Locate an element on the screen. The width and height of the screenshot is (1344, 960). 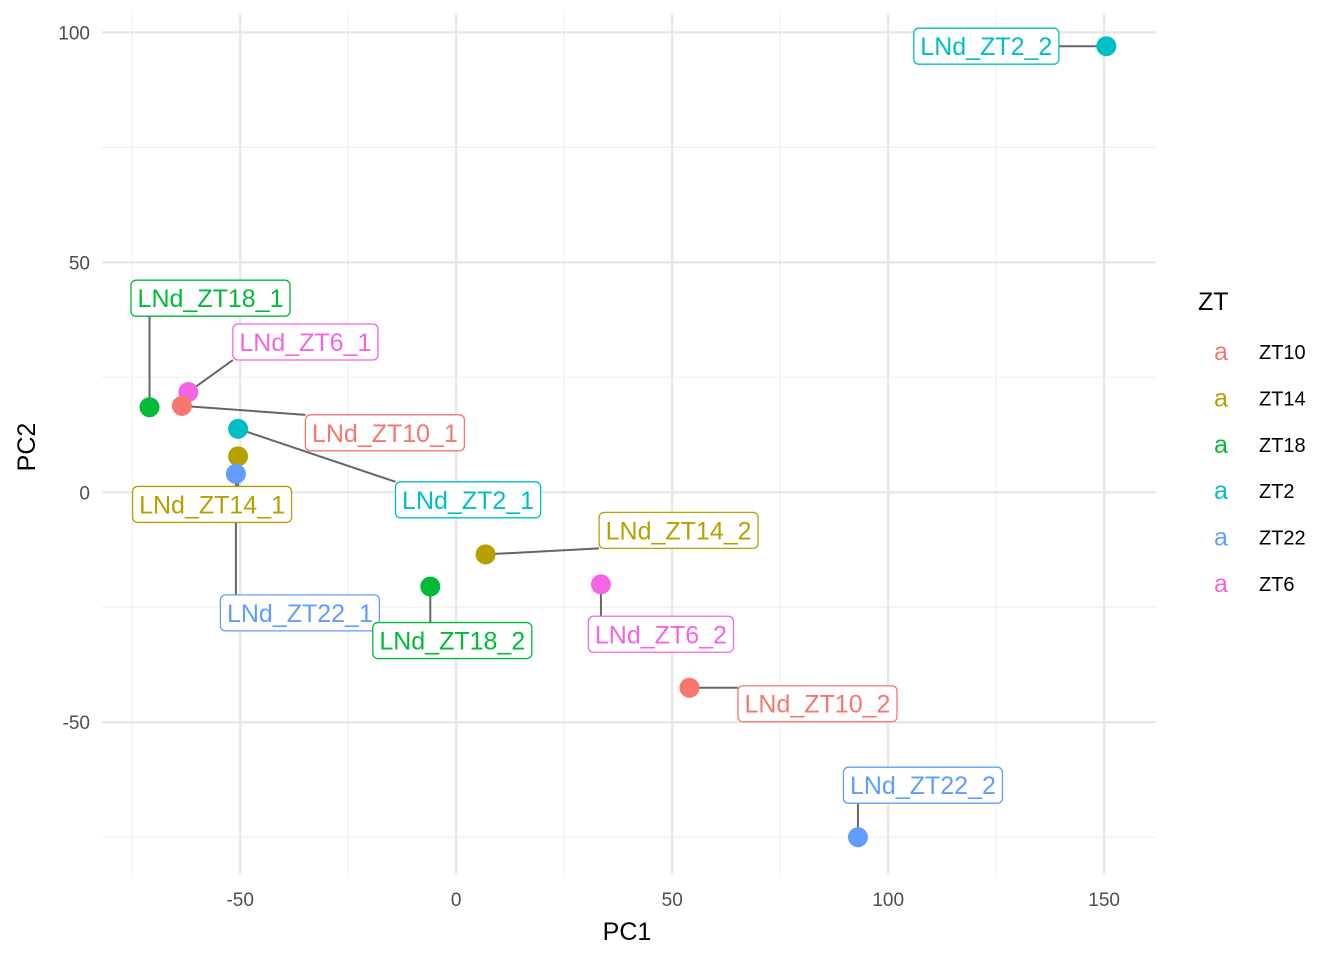
legend-item-zt18: a ZT18 is located at coordinates (1260, 445).